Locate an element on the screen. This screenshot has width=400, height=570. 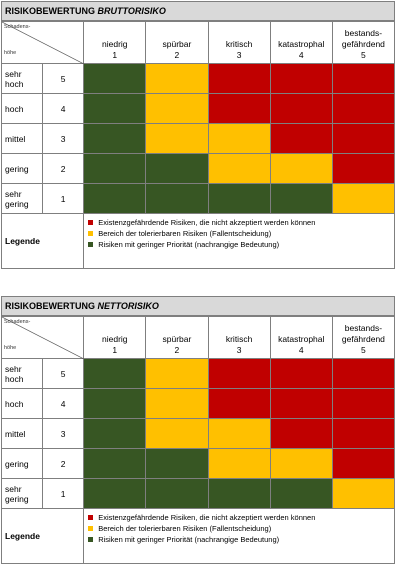
row-number: 2 is located at coordinates (63, 463).